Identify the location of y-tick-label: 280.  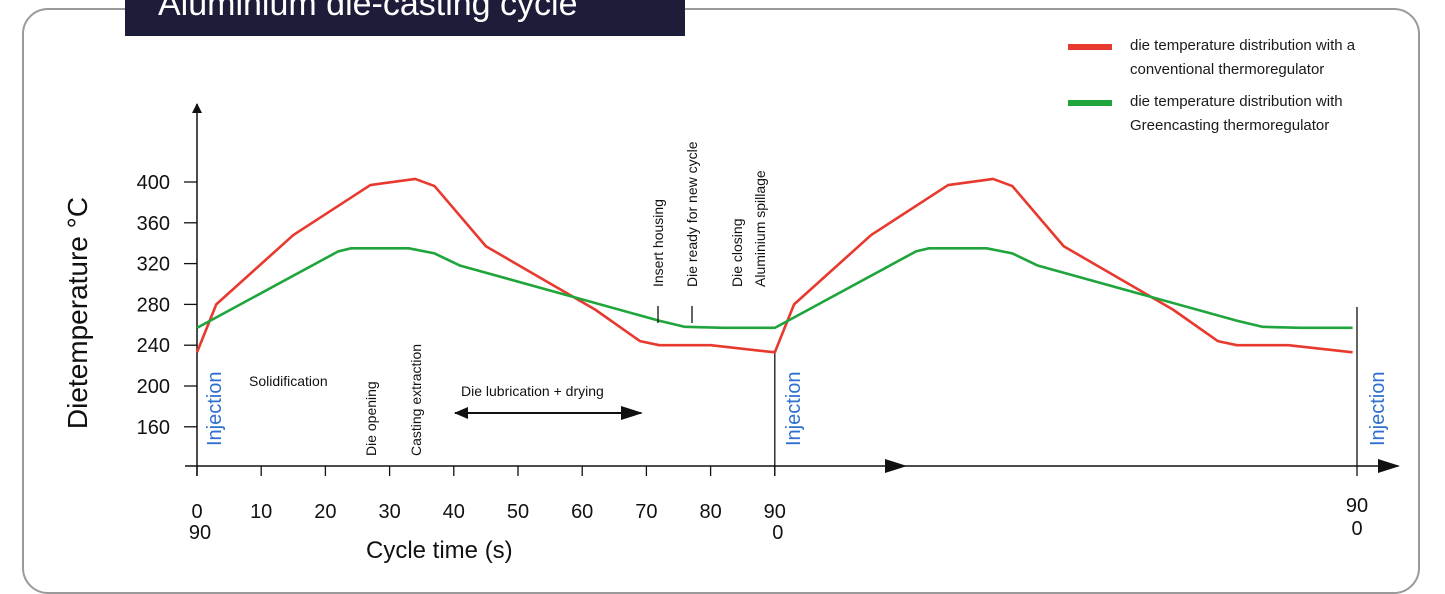
(153, 305).